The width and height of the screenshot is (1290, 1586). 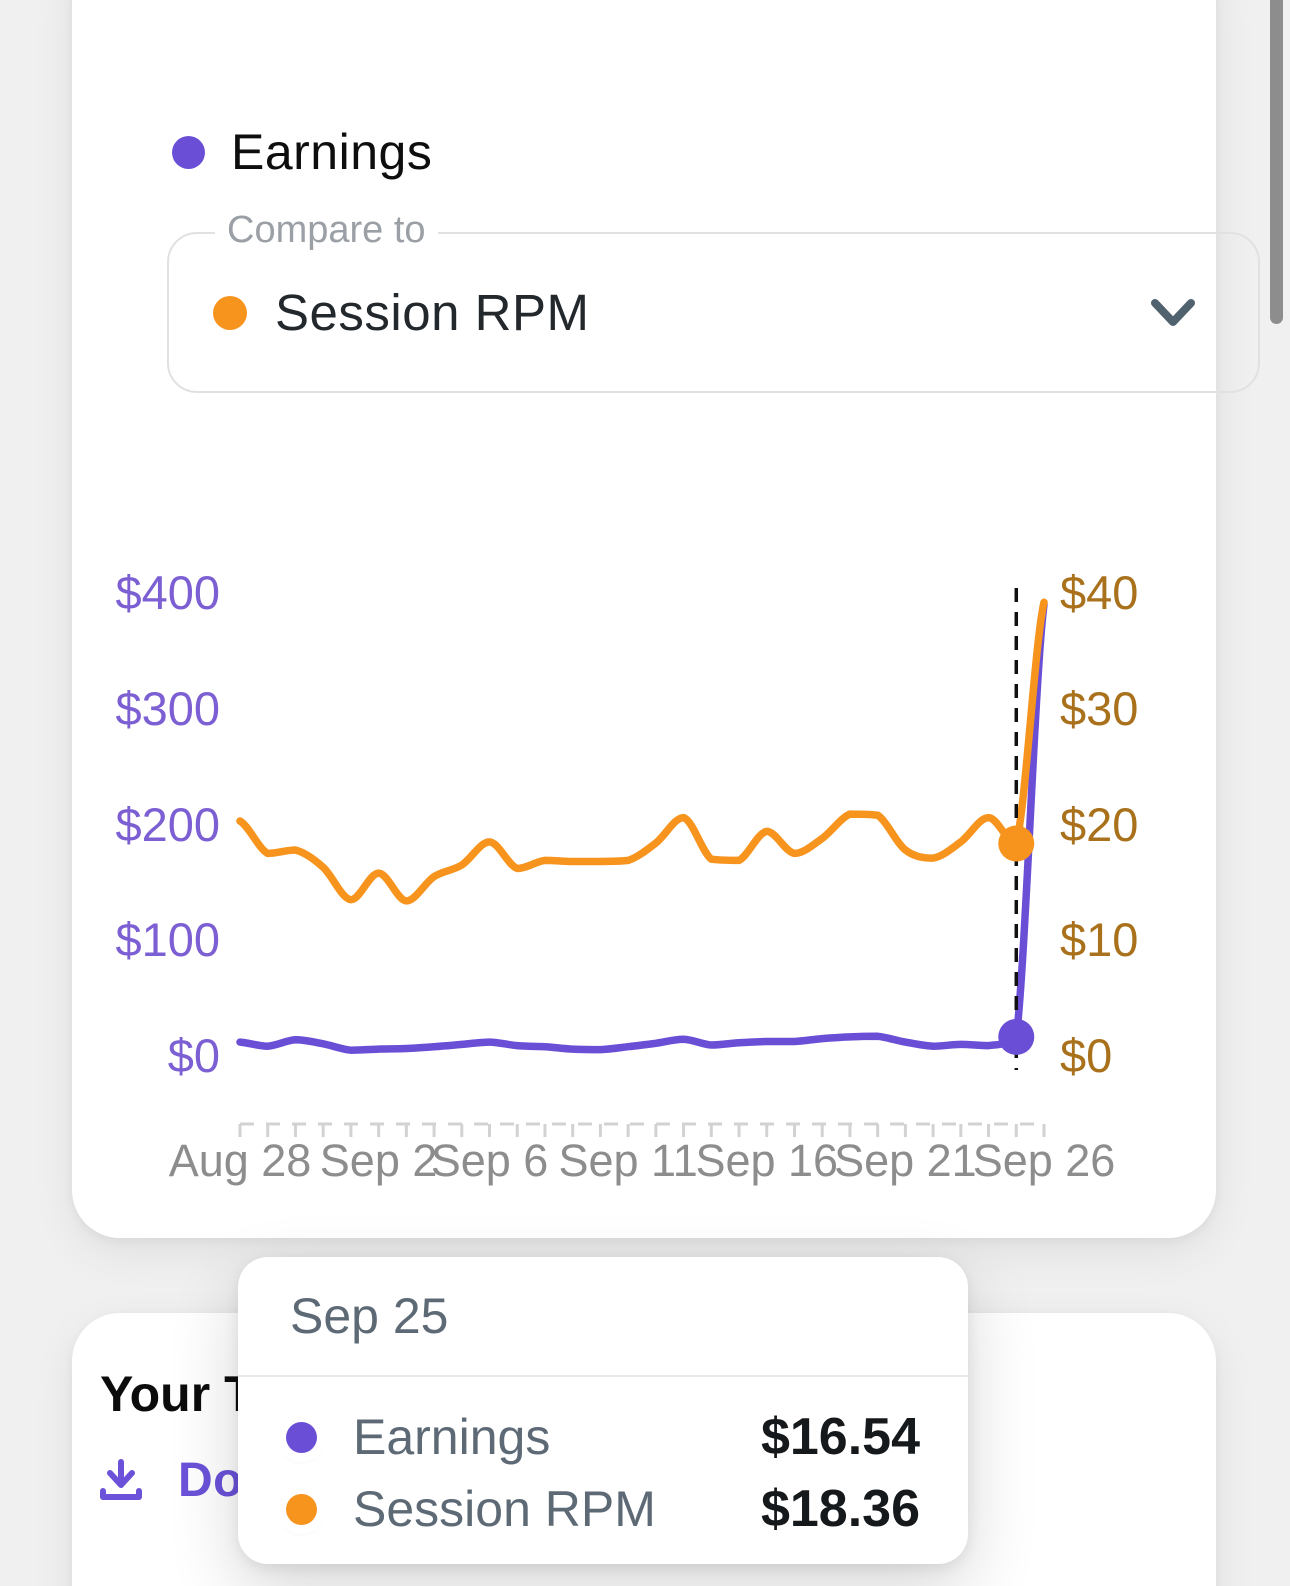 What do you see at coordinates (1173, 313) in the screenshot?
I see `chevron-down-icon` at bounding box center [1173, 313].